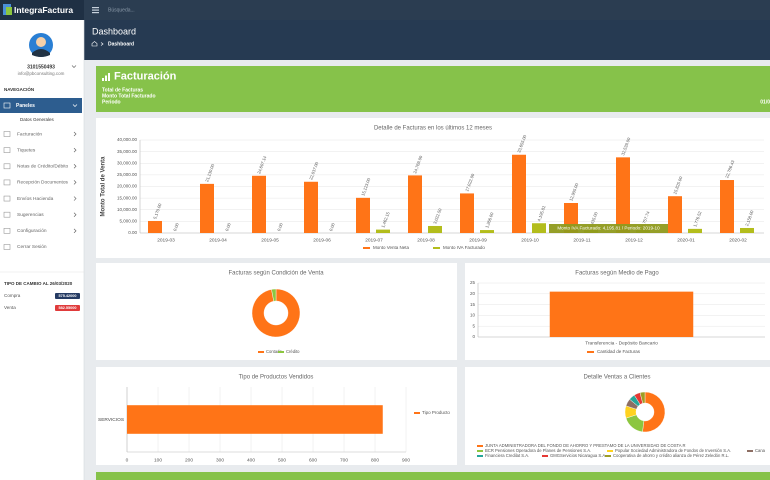 This screenshot has height=480, width=770. I want to click on x-tick-label: 2019-10, so click(530, 240).